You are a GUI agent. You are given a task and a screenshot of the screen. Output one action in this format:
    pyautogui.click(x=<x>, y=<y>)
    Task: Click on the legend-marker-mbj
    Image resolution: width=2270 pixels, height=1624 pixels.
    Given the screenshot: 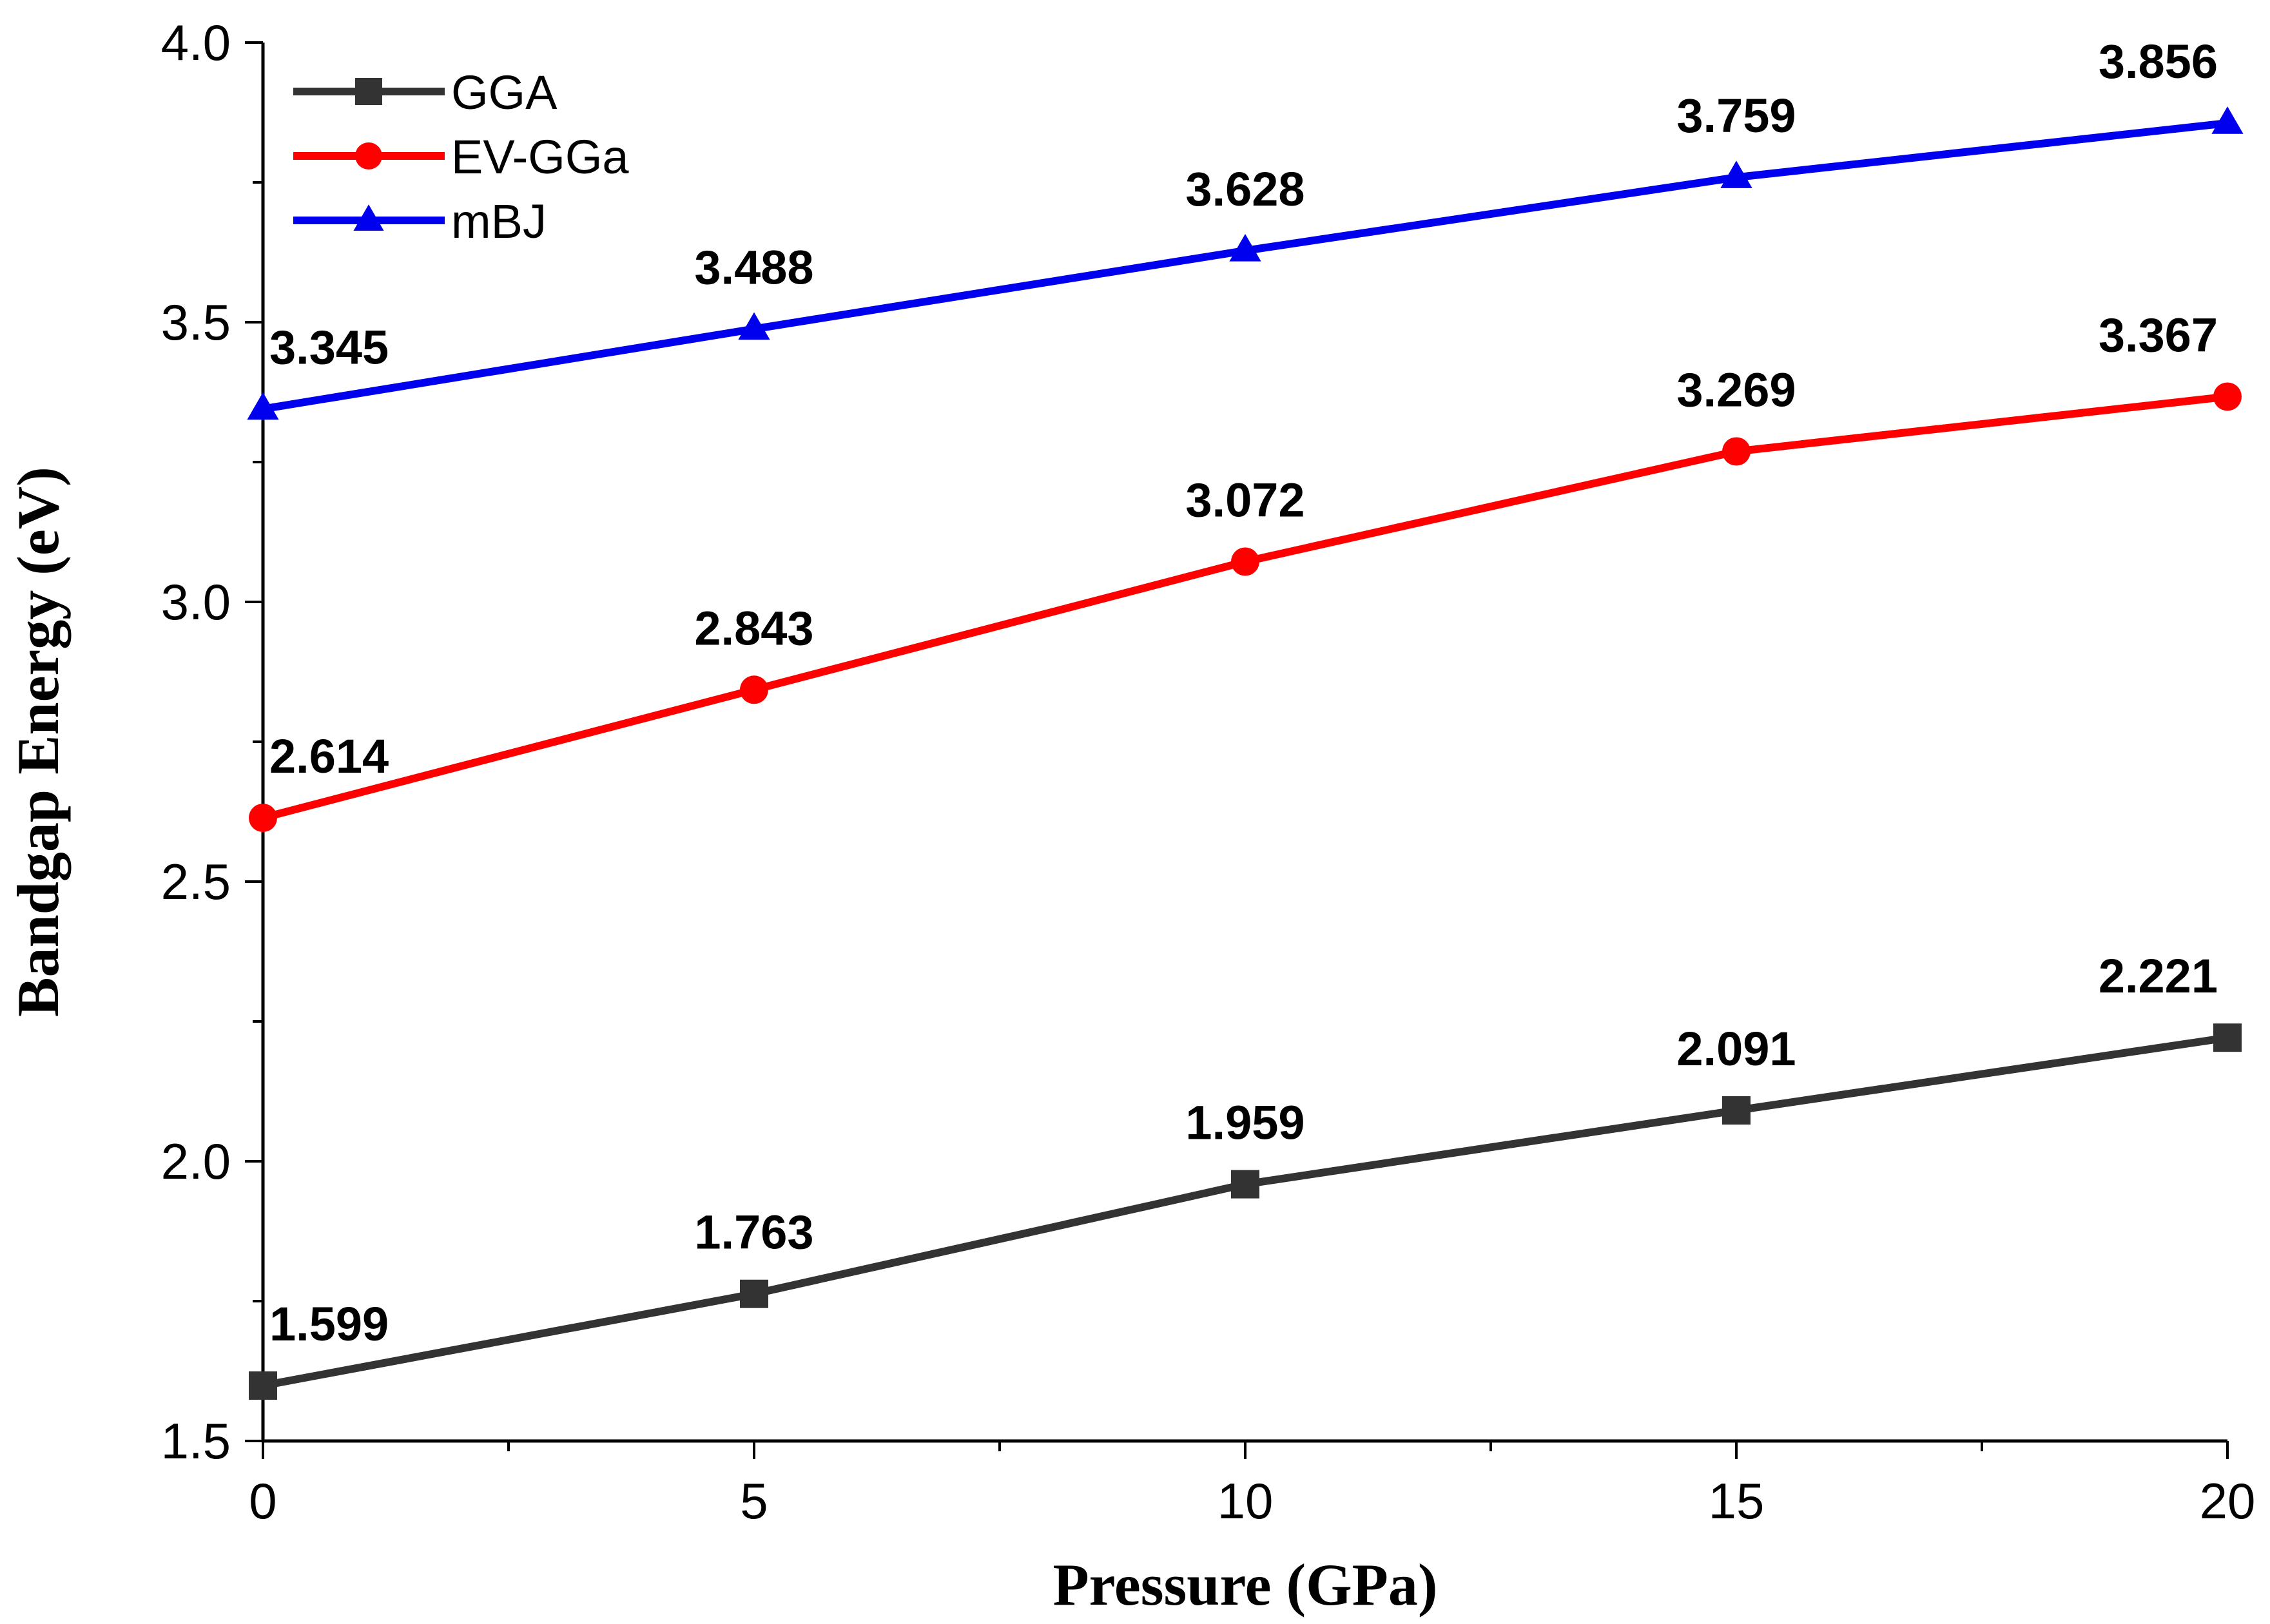 What is the action you would take?
    pyautogui.click(x=368, y=217)
    